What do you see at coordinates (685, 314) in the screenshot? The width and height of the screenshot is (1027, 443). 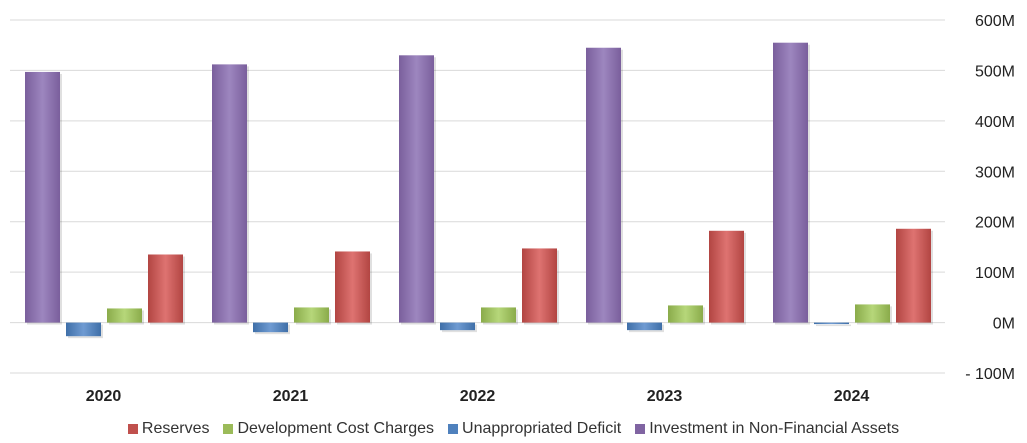 I see `bar-development-cost-charges-2023` at bounding box center [685, 314].